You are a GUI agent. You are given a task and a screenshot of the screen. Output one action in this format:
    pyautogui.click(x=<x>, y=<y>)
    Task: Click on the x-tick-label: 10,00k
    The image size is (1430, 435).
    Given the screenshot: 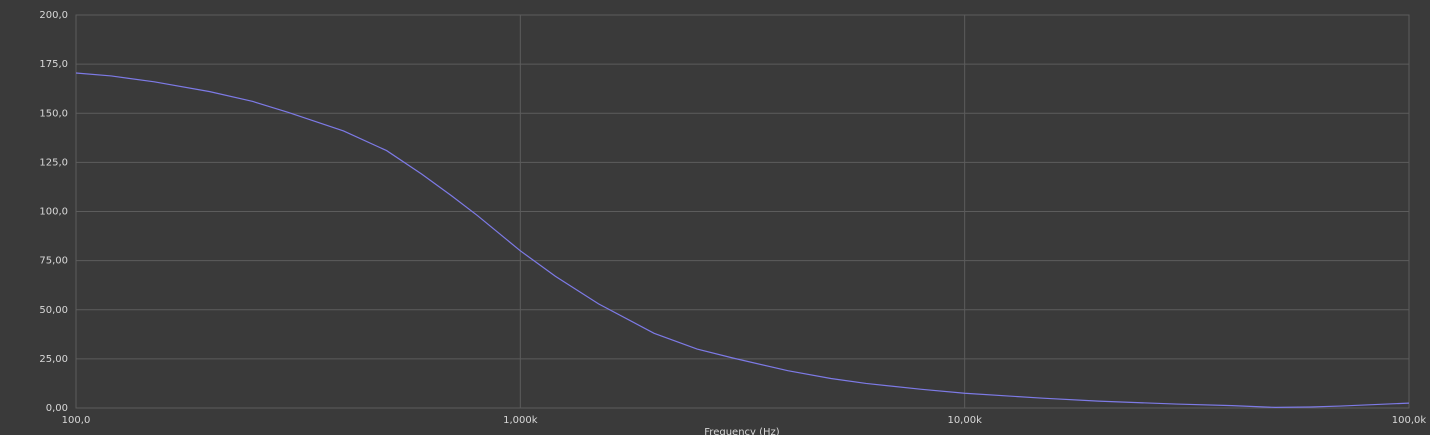 What is the action you would take?
    pyautogui.click(x=964, y=420)
    